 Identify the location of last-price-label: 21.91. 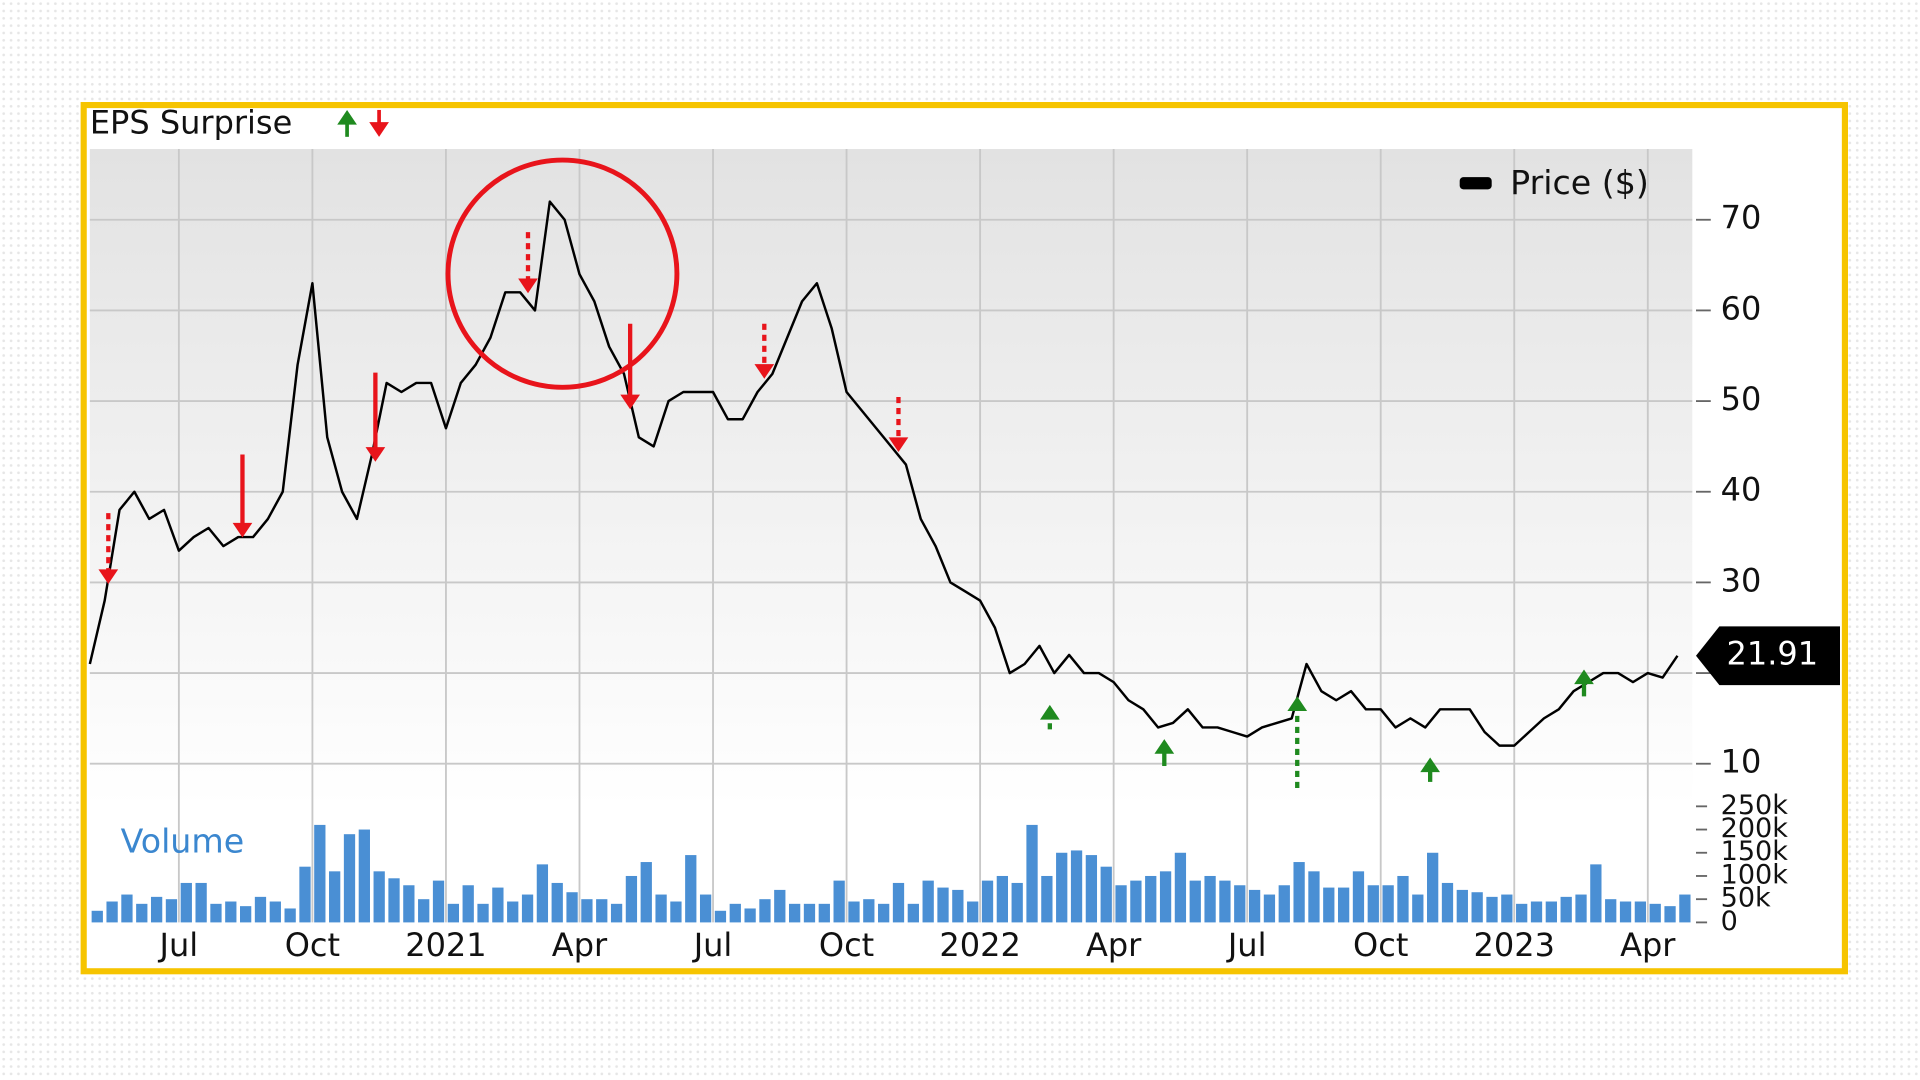
(1773, 654).